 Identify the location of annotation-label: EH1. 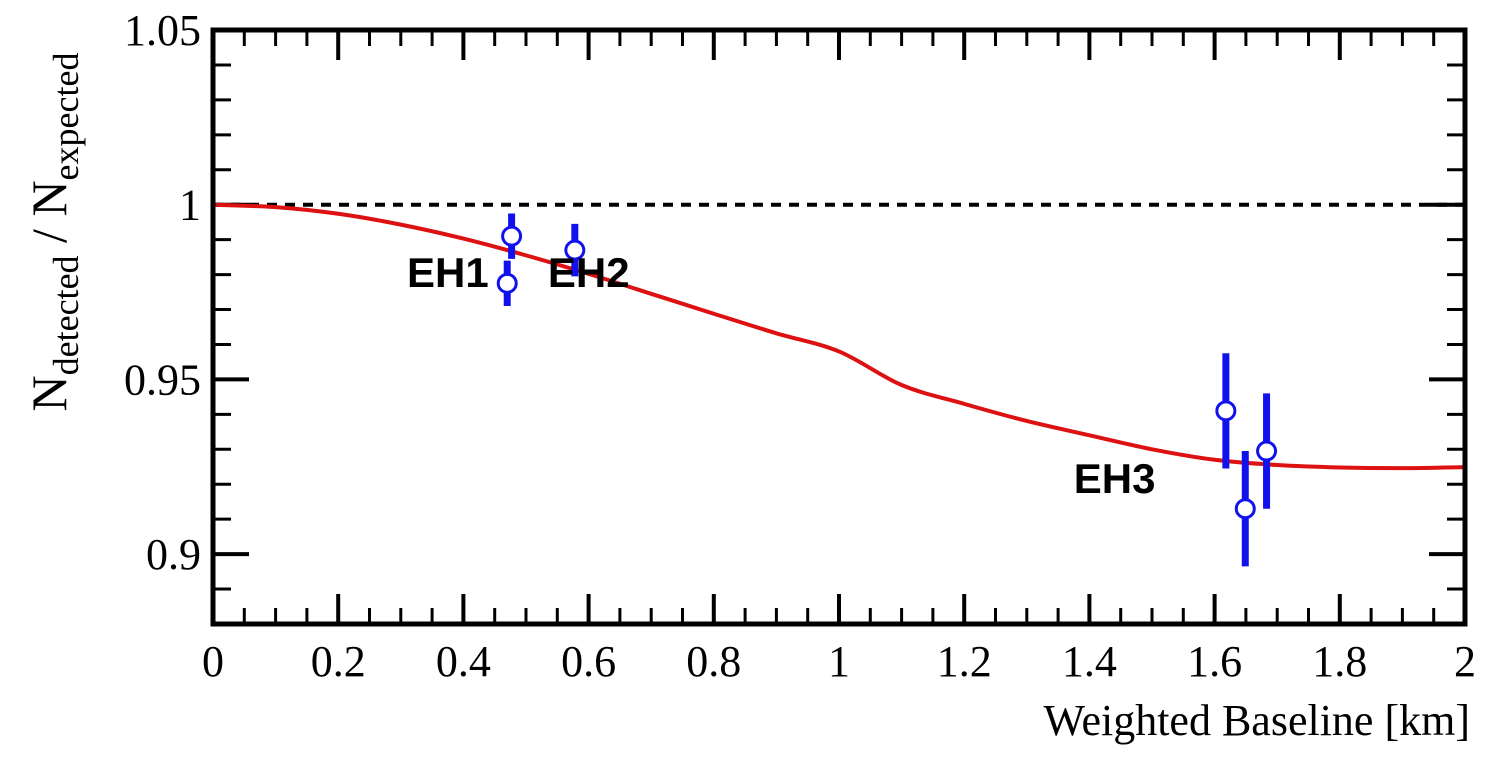
(448, 272).